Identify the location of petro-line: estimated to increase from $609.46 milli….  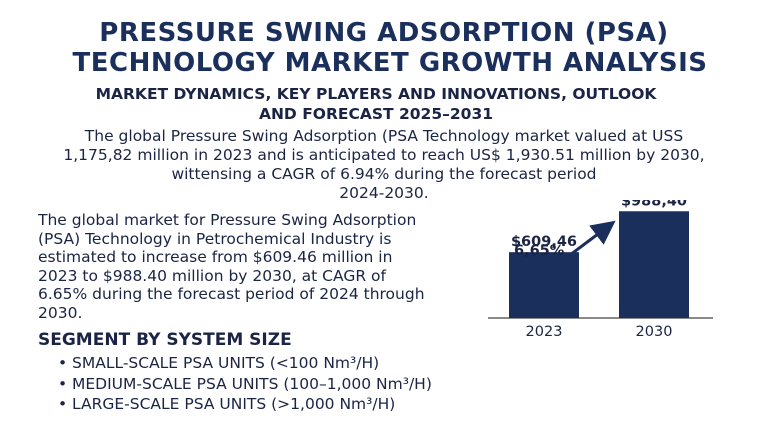
(215, 257).